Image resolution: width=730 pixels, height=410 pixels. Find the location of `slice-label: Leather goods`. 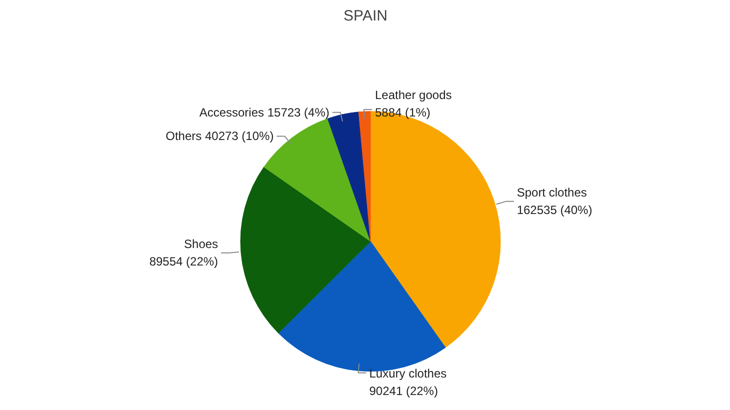

slice-label: Leather goods is located at coordinates (413, 95).